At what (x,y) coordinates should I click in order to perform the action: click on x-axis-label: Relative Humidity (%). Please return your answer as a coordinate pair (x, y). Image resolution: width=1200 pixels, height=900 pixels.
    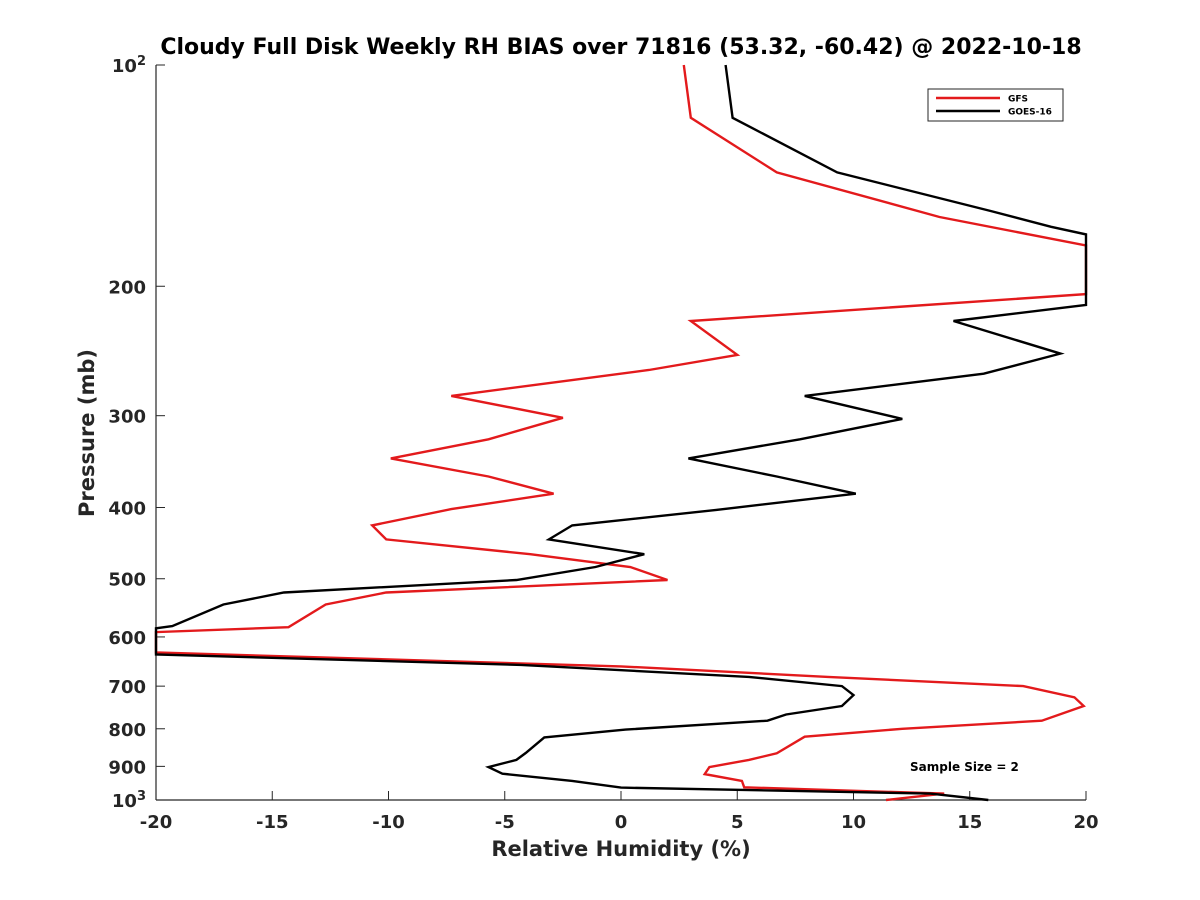
    Looking at the image, I should click on (620, 849).